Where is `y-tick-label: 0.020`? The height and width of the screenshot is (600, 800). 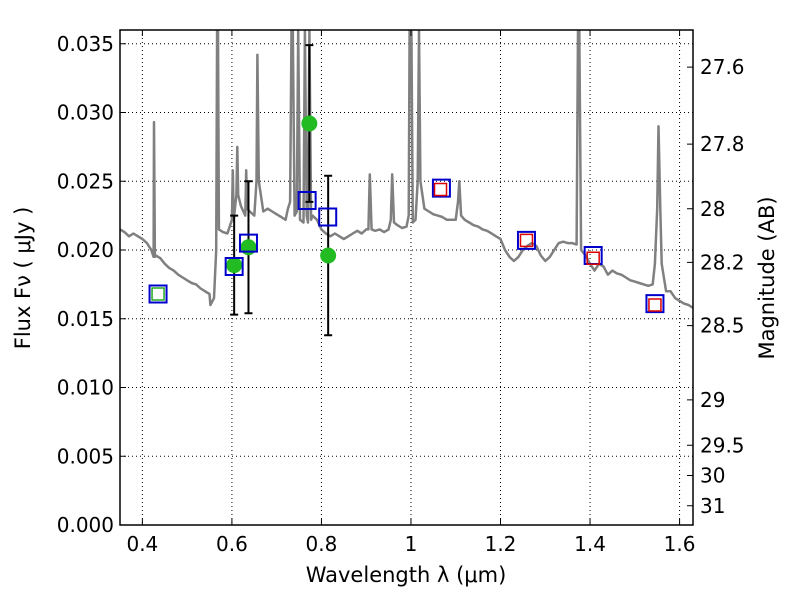 y-tick-label: 0.020 is located at coordinates (85, 250).